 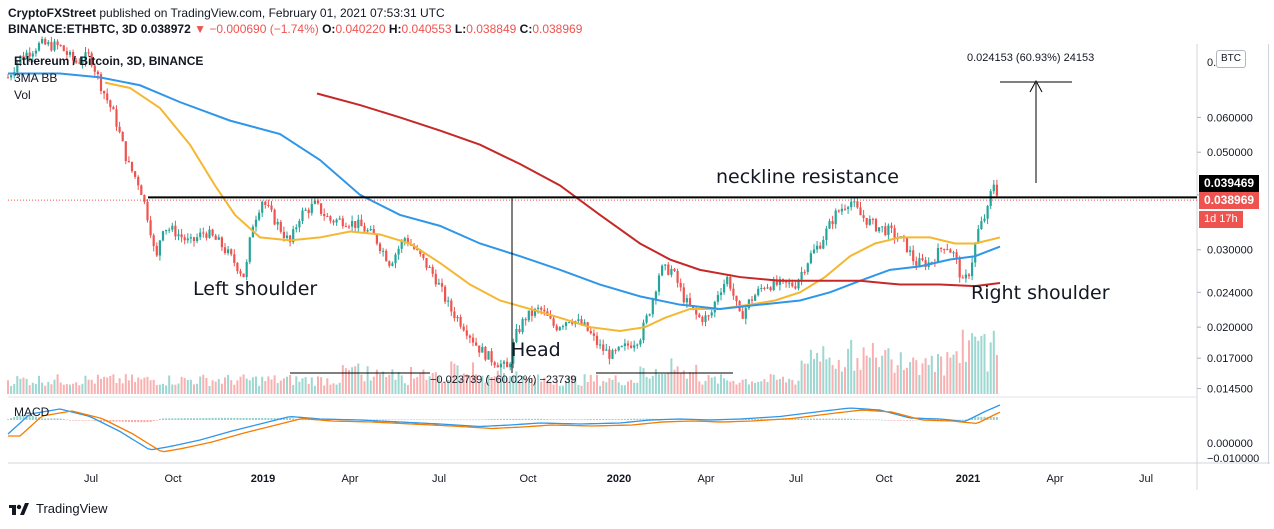 I want to click on y-tick-label: 0.050000, so click(x=1230, y=153).